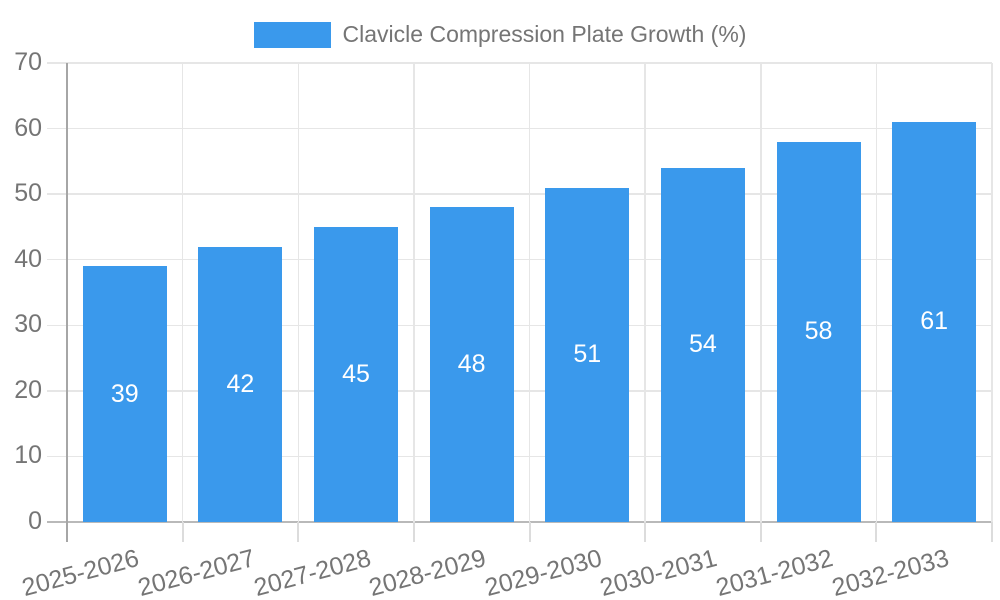 The height and width of the screenshot is (600, 1000). What do you see at coordinates (196, 572) in the screenshot?
I see `x-tick-label-text: 2026-2027` at bounding box center [196, 572].